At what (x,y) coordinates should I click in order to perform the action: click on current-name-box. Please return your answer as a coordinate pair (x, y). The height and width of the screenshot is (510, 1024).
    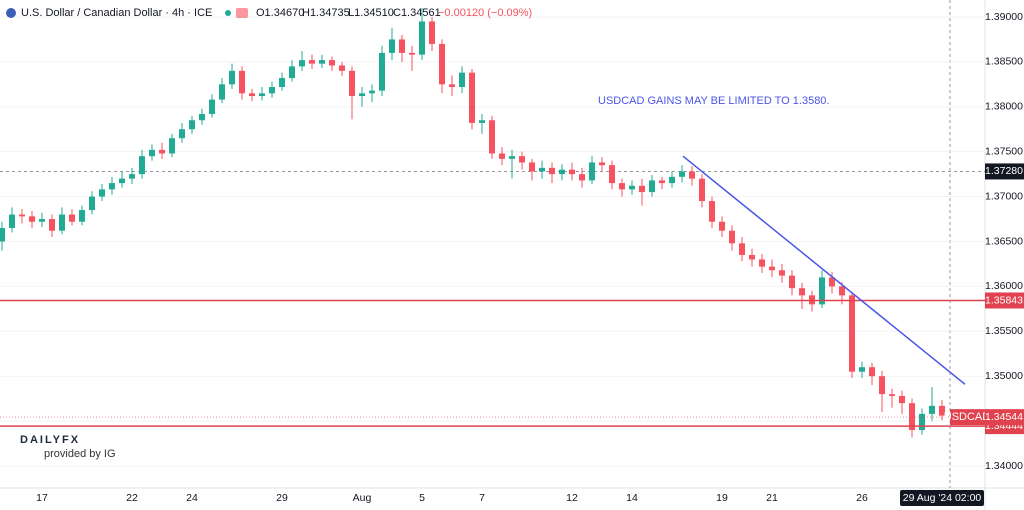
    Looking at the image, I should click on (967, 417).